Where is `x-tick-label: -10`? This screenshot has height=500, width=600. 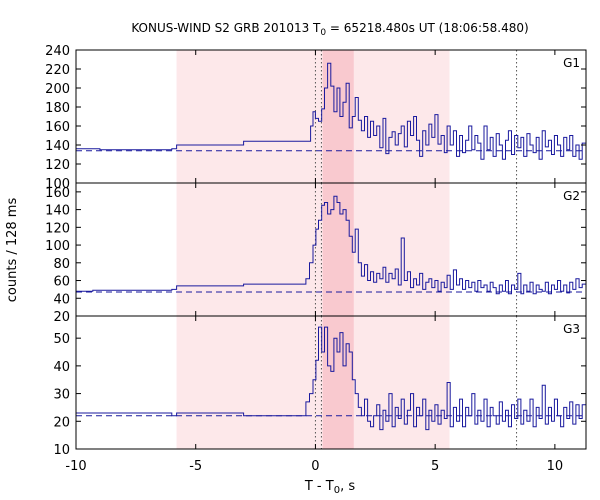 x-tick-label: -10 is located at coordinates (75, 466).